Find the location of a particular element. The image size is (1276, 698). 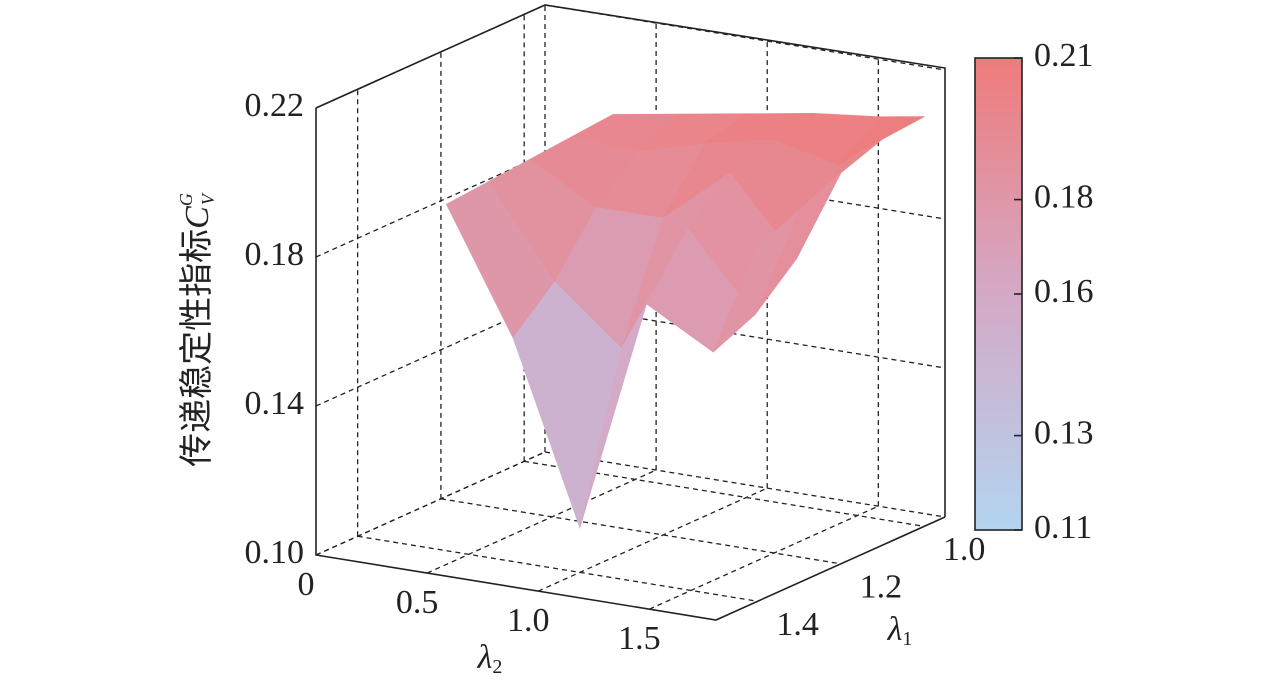

x-tick-label: 1.0 is located at coordinates (528, 620).